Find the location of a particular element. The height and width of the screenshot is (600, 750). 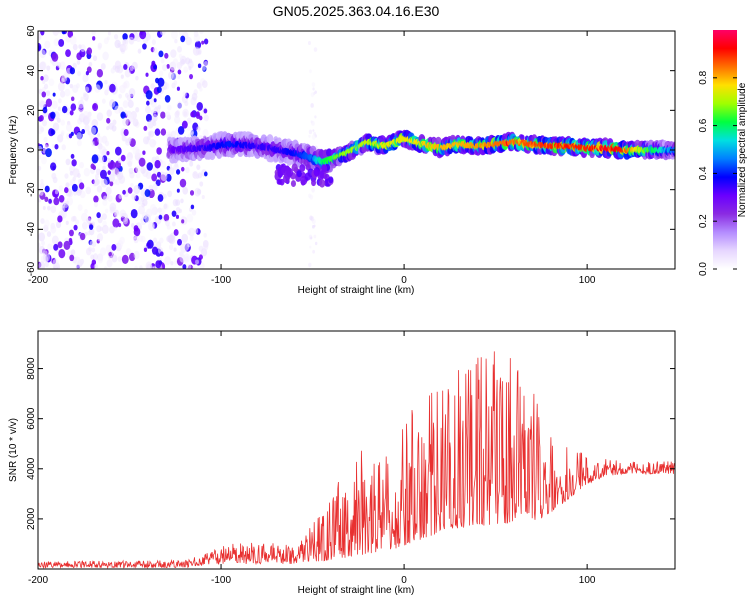

y-tick-label: 60 is located at coordinates (31, 31).